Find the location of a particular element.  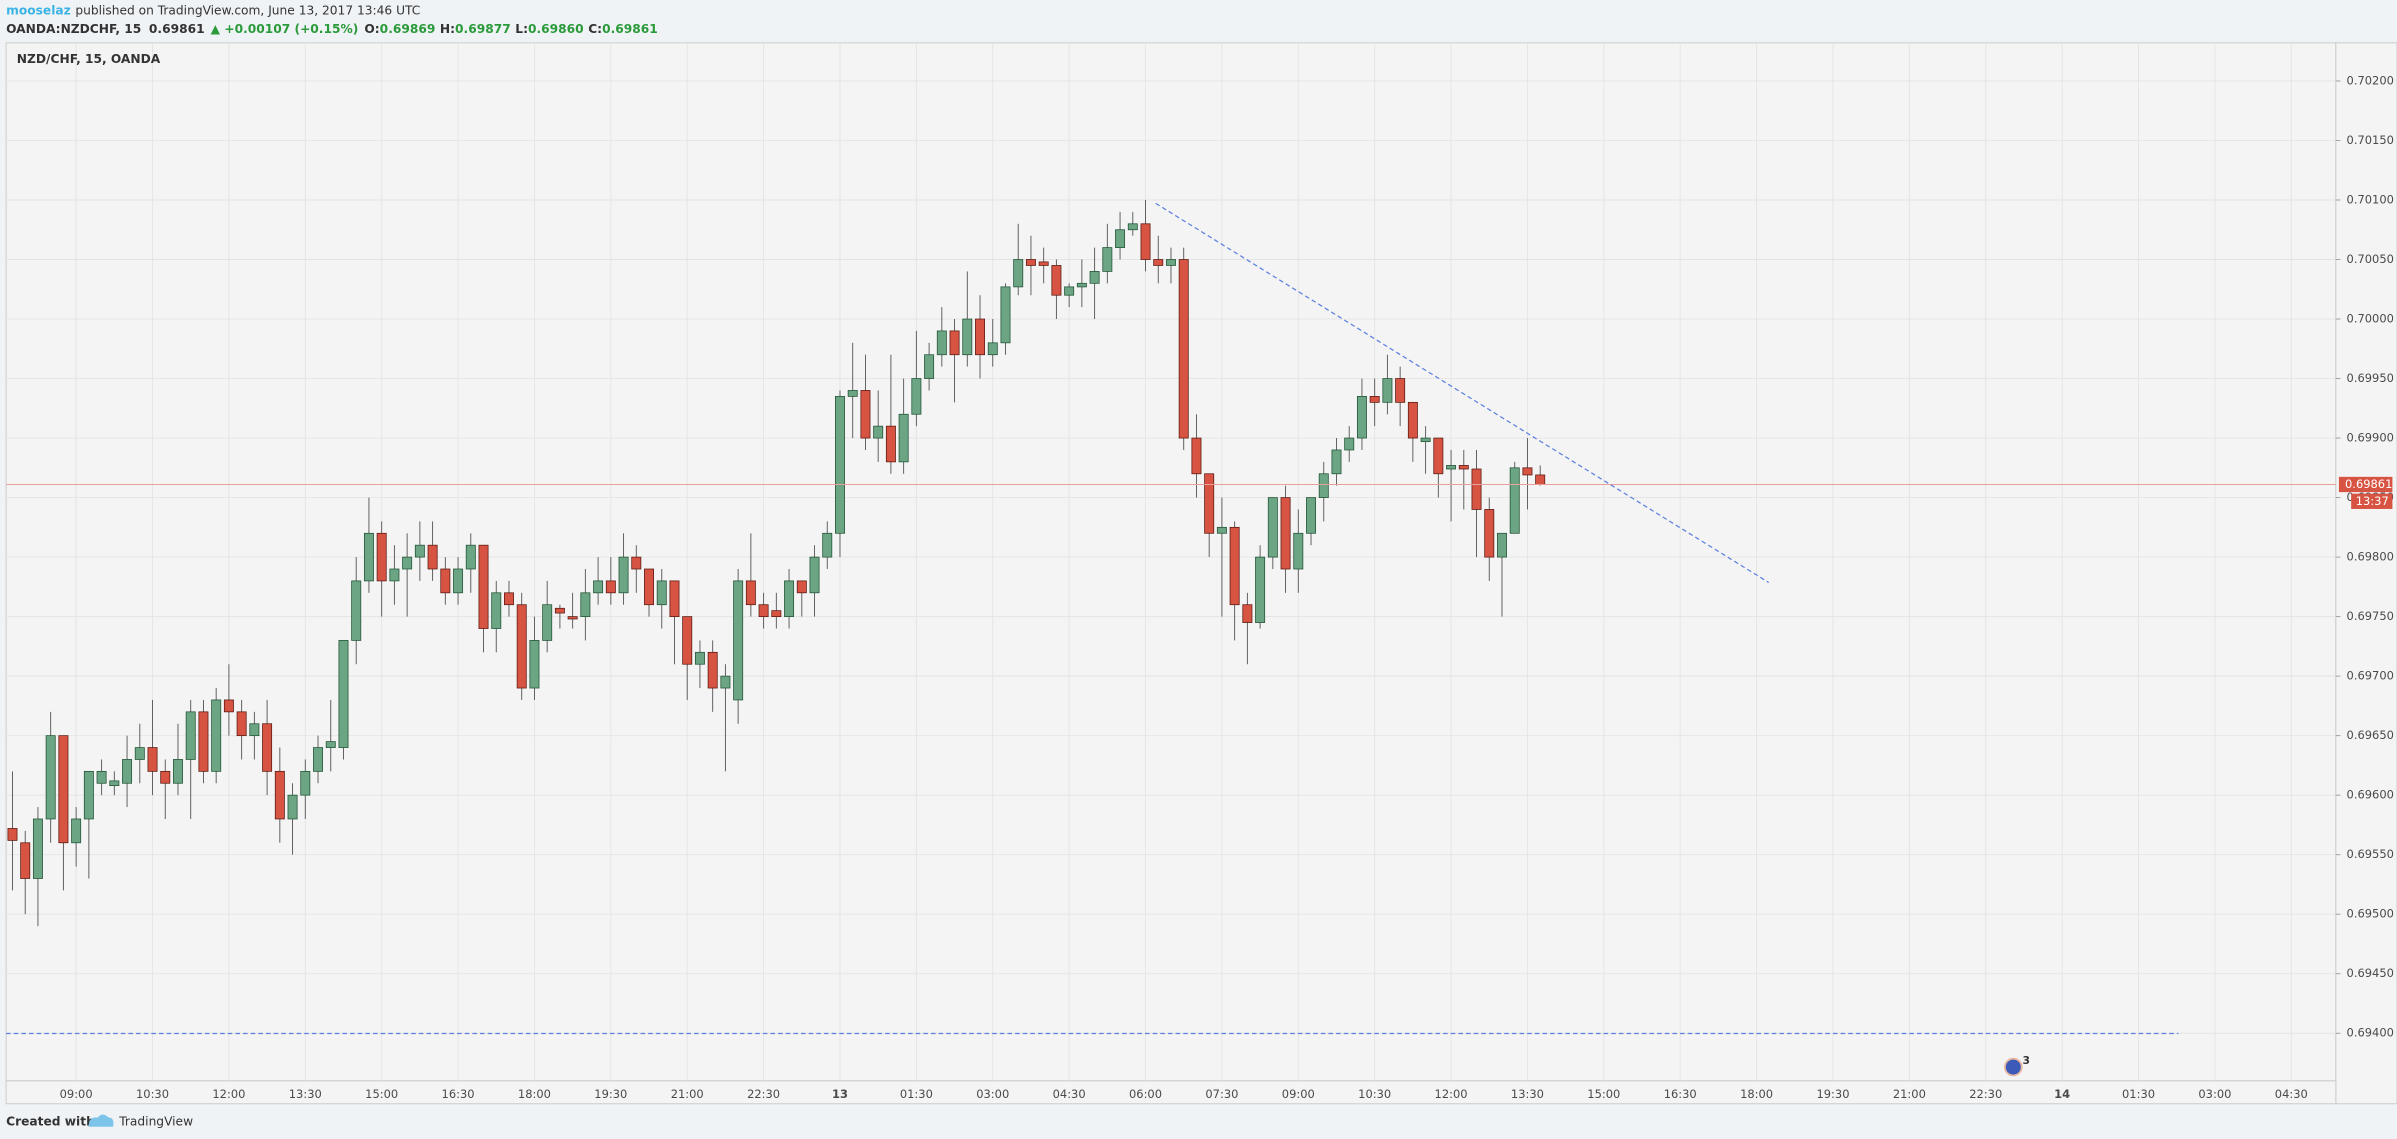

x-tick-label: 07:30 is located at coordinates (1221, 1094).